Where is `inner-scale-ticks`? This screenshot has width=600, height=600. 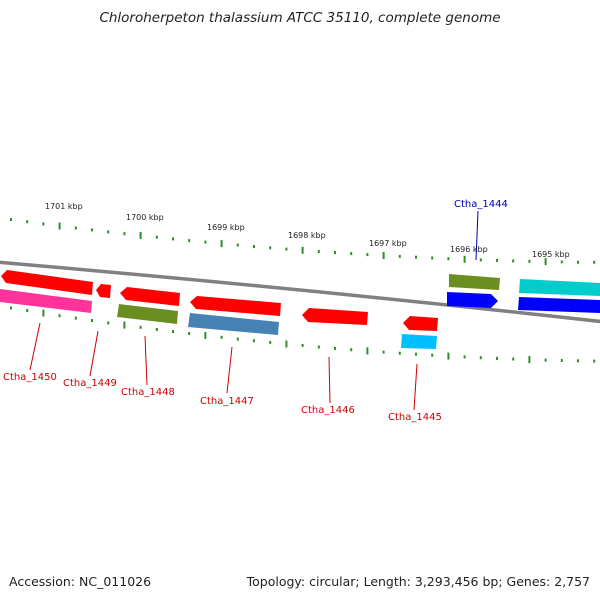 inner-scale-ticks is located at coordinates (303, 335).